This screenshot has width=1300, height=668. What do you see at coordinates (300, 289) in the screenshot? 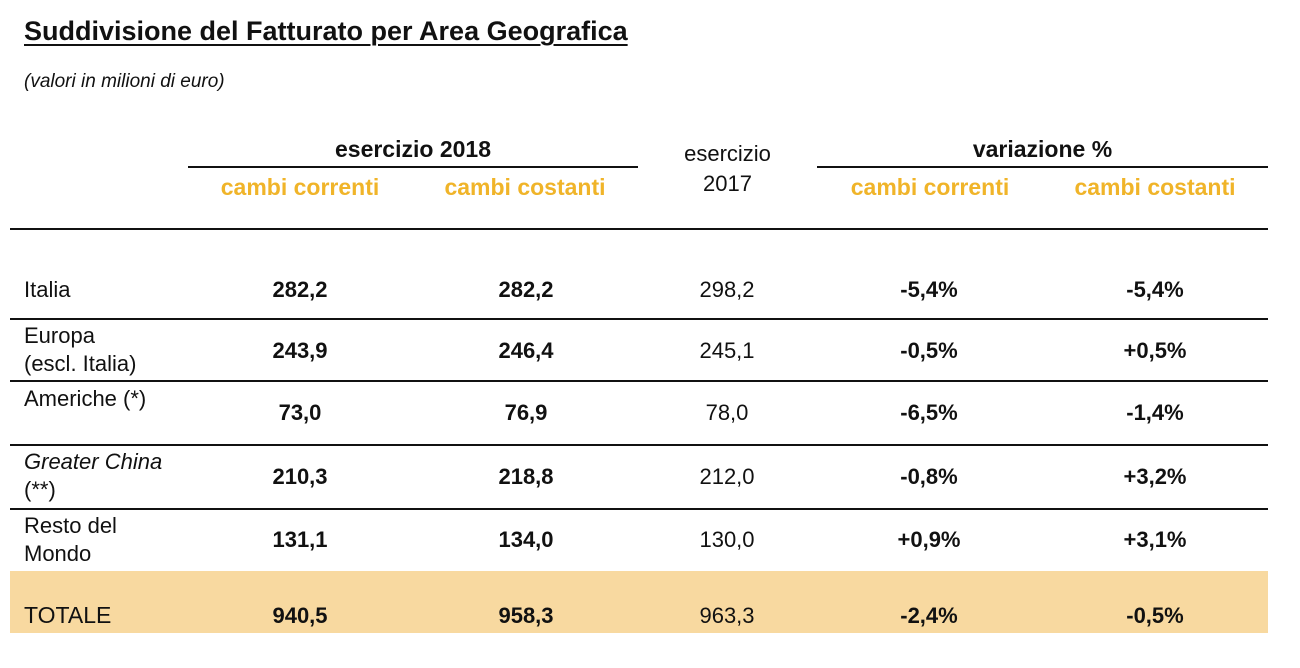
I see `row-italia-2018-correnti: 282,2` at bounding box center [300, 289].